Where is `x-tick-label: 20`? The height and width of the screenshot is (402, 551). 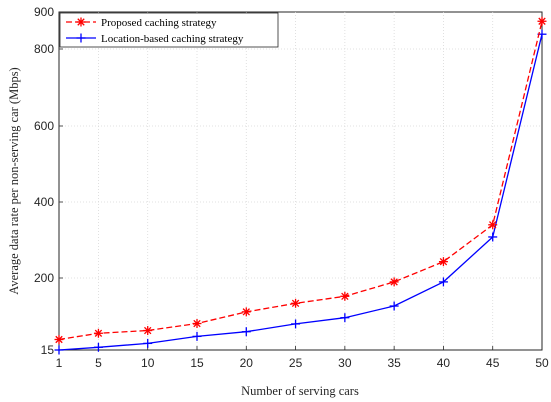 x-tick-label: 20 is located at coordinates (247, 363).